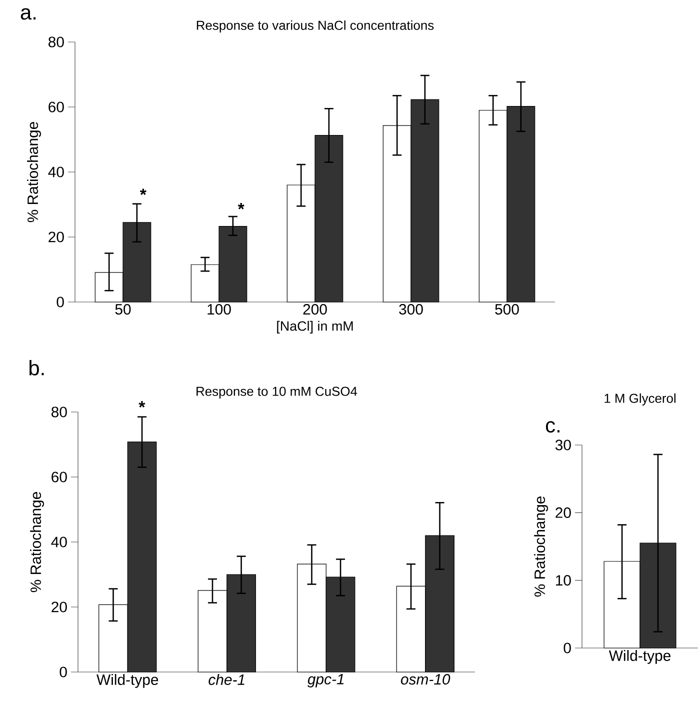 The height and width of the screenshot is (705, 700). What do you see at coordinates (425, 679) in the screenshot?
I see `x-tick-label: osm-10` at bounding box center [425, 679].